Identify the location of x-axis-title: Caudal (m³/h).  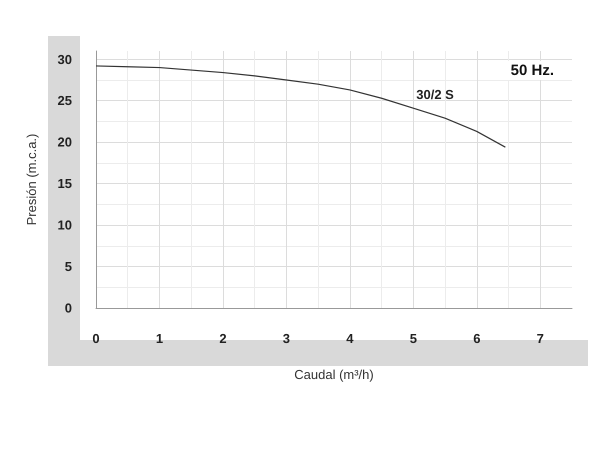
(334, 374).